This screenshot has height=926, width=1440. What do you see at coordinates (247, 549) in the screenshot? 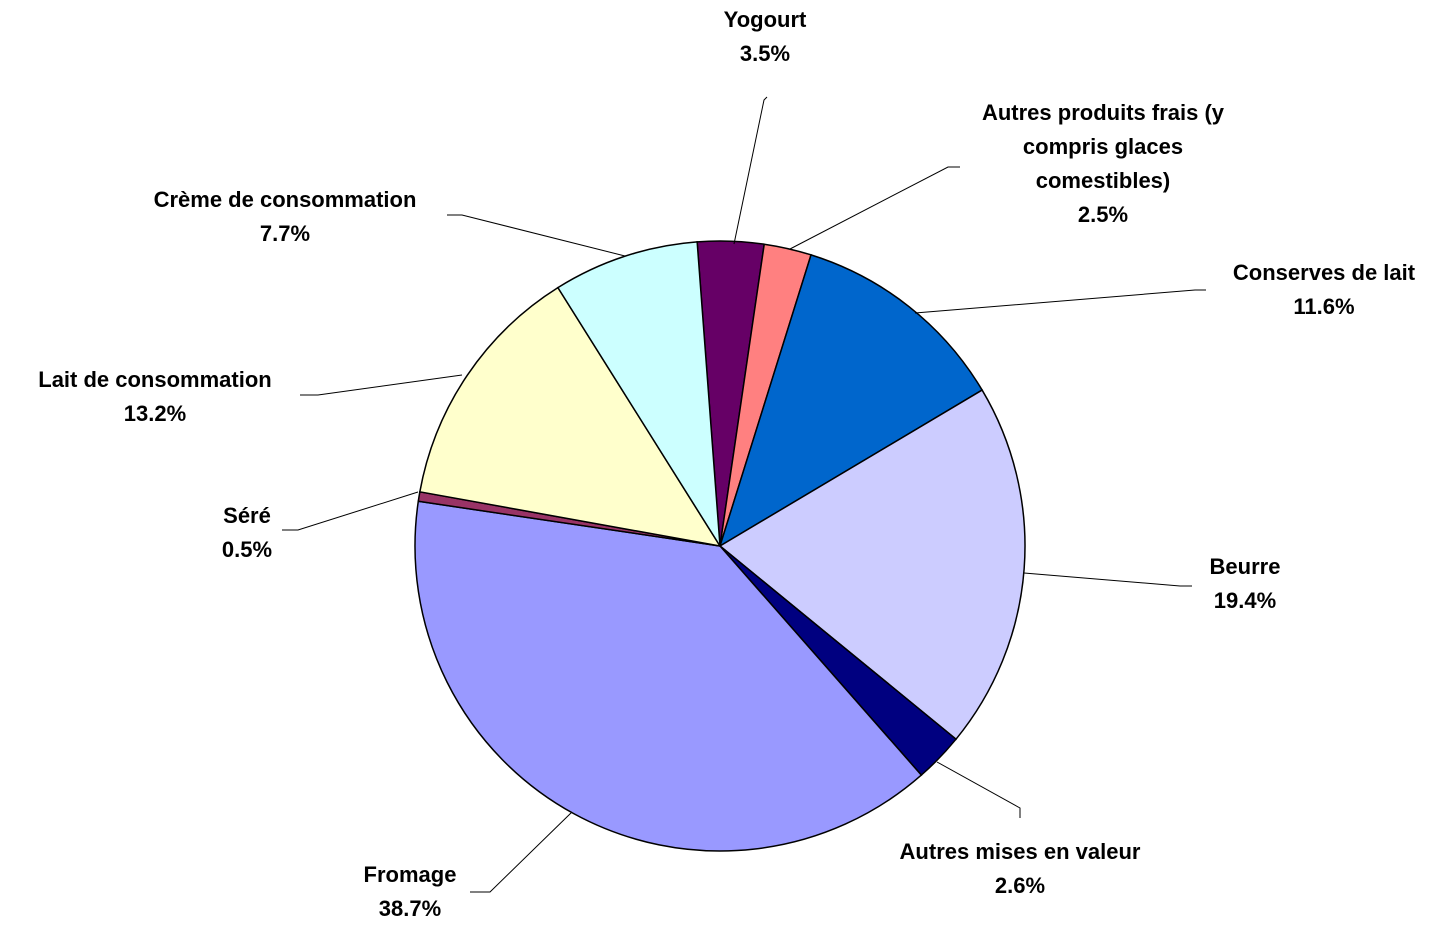
I see `value-label: 0.5%` at bounding box center [247, 549].